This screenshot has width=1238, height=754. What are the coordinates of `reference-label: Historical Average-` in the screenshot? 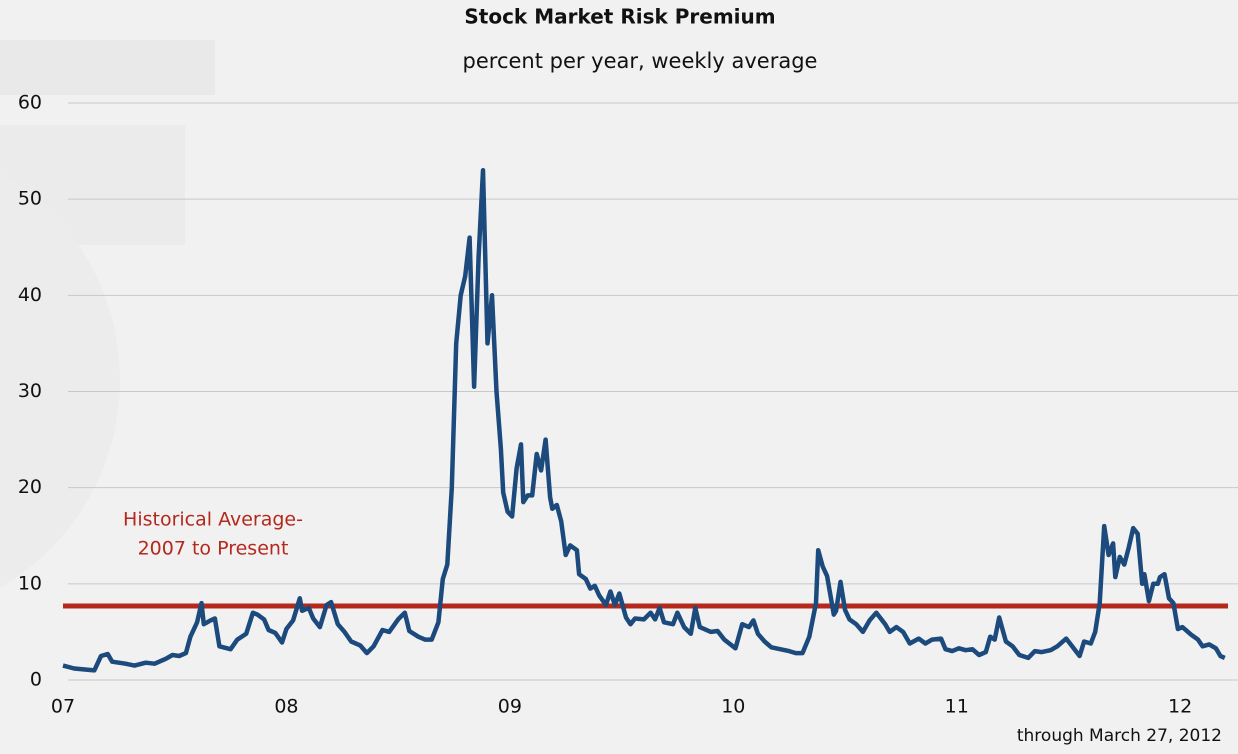 It's located at (213, 520).